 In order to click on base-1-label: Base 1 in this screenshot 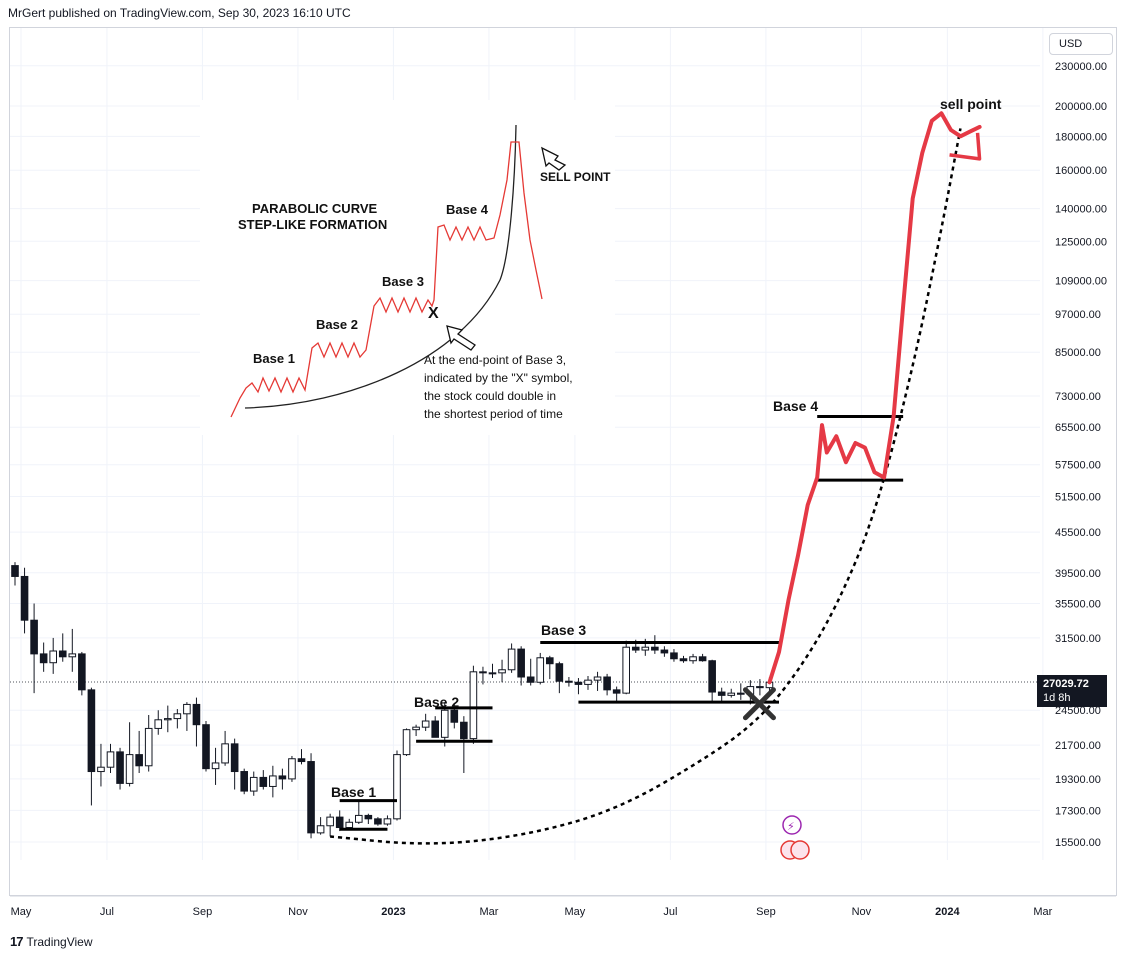, I will do `click(353, 792)`.